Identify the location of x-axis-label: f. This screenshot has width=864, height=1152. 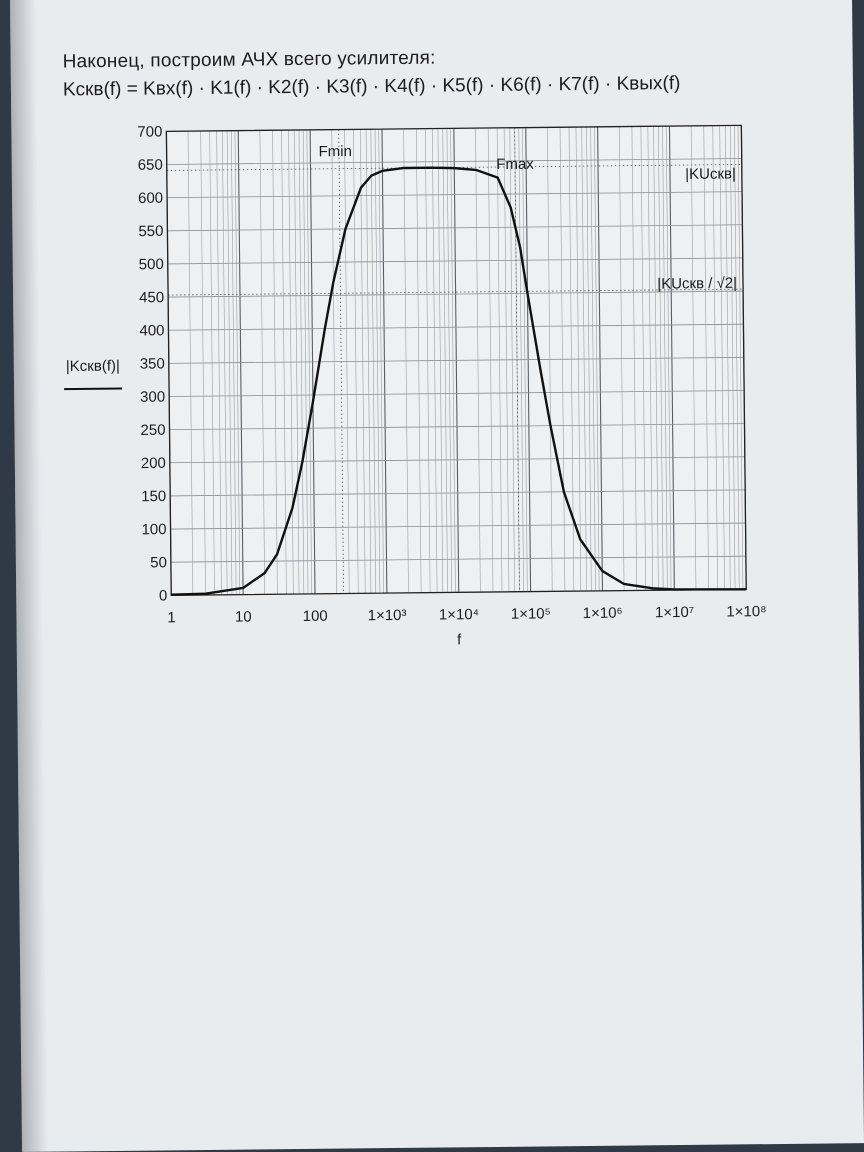
(459, 639).